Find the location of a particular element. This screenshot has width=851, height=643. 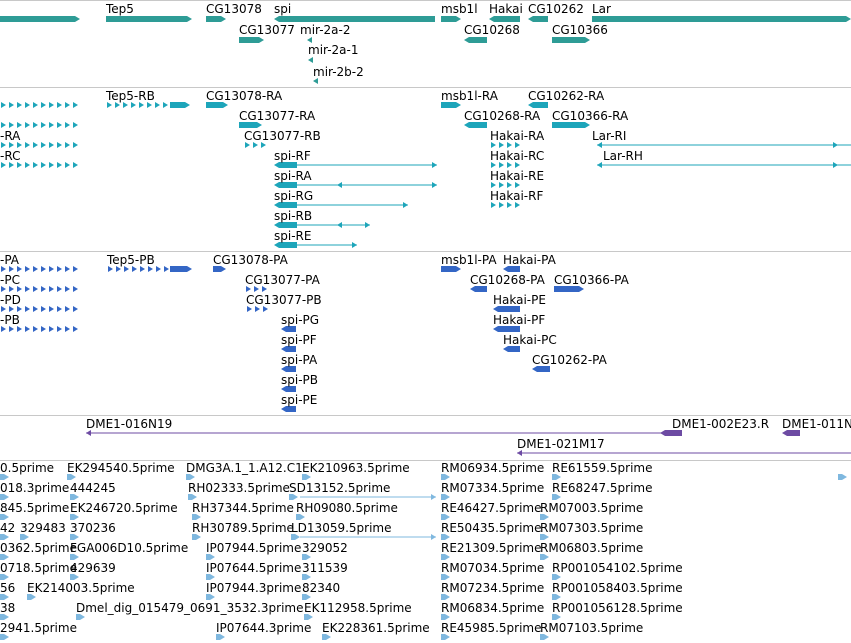

transcript-label: Lar-RI is located at coordinates (609, 136).